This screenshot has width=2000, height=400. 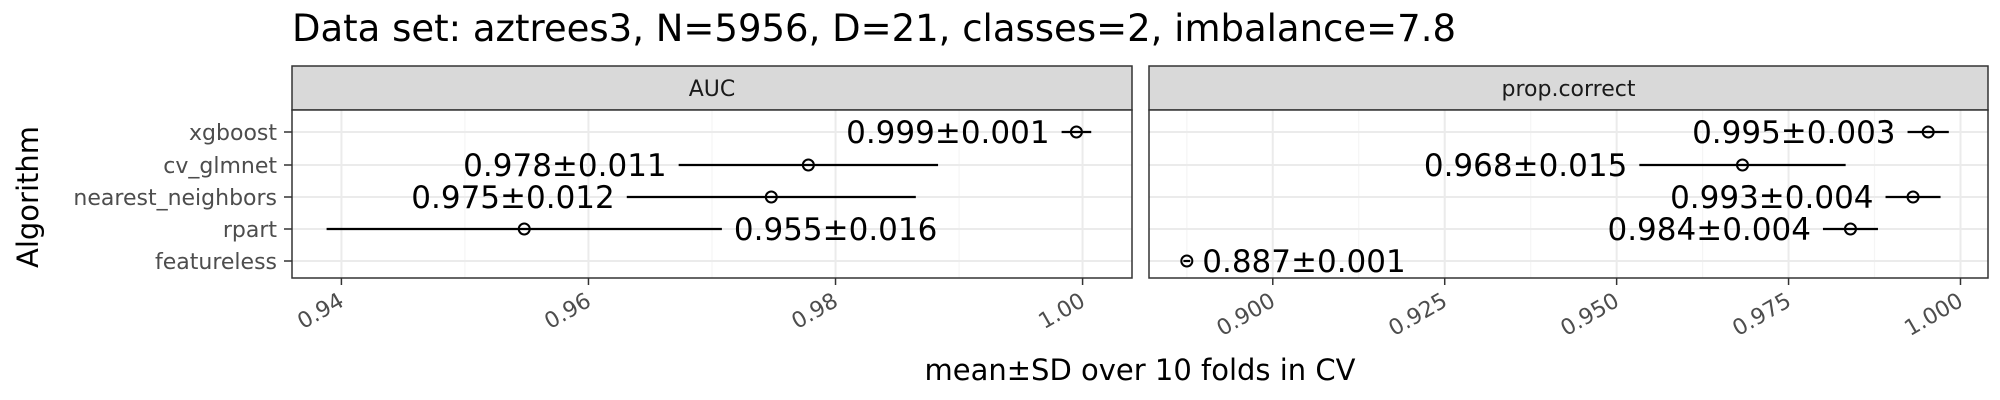 What do you see at coordinates (1062, 312) in the screenshot?
I see `x-tick-label: 1.00` at bounding box center [1062, 312].